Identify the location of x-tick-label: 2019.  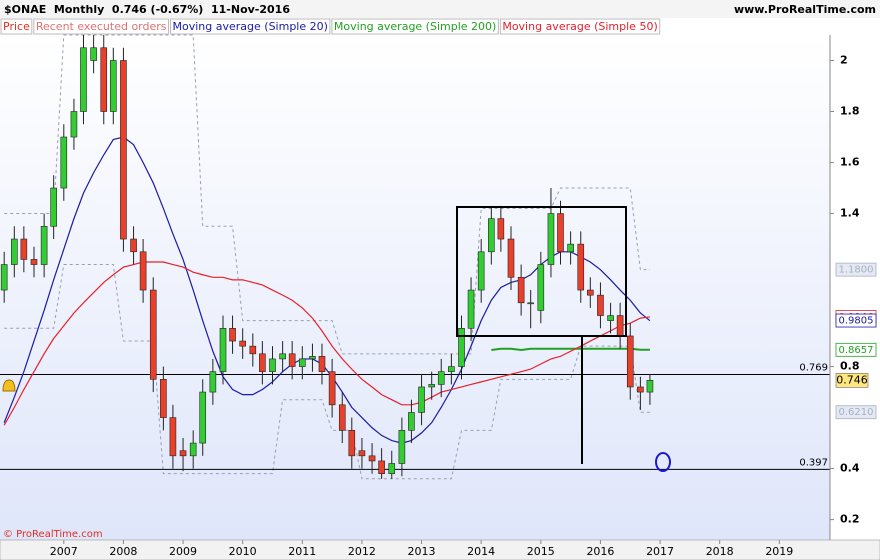
(779, 551).